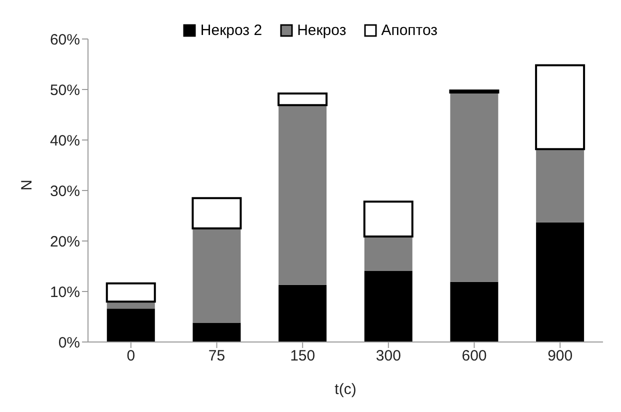 The height and width of the screenshot is (412, 621). I want to click on y-tick-label: 20%, so click(65, 241).